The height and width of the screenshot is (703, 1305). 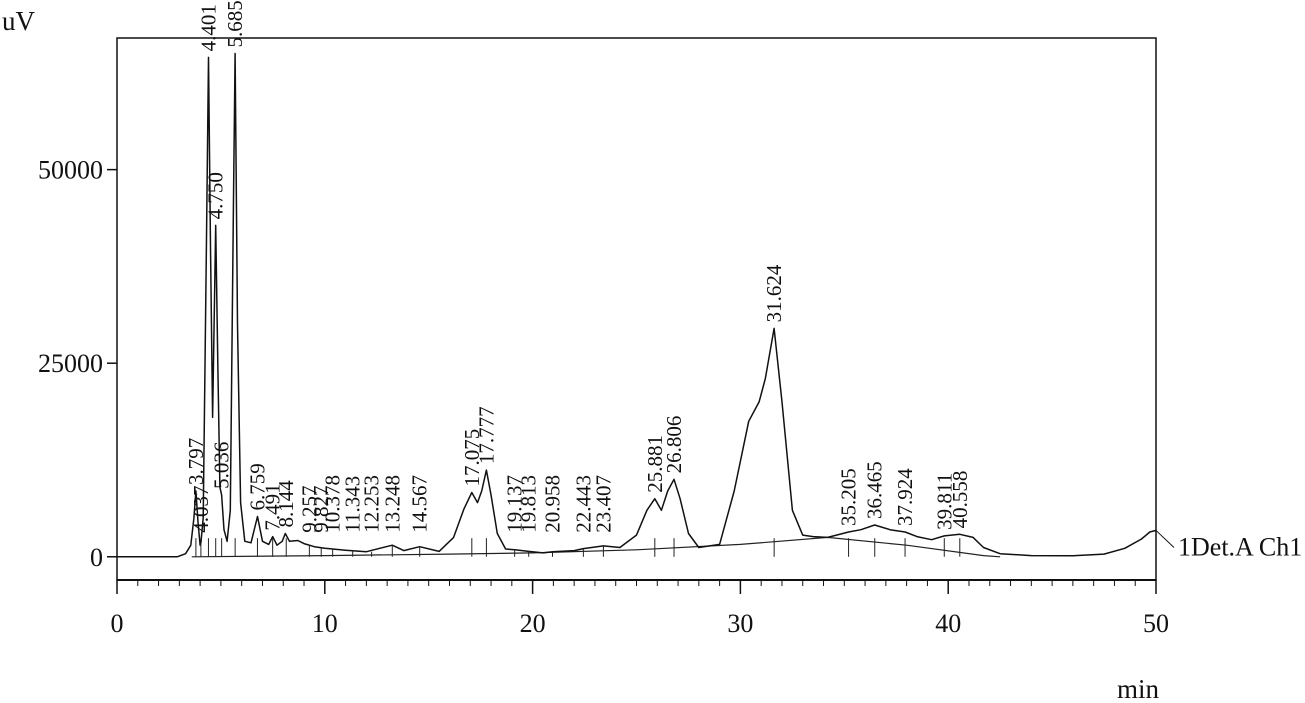 I want to click on peak-label: 35.205, so click(x=849, y=497).